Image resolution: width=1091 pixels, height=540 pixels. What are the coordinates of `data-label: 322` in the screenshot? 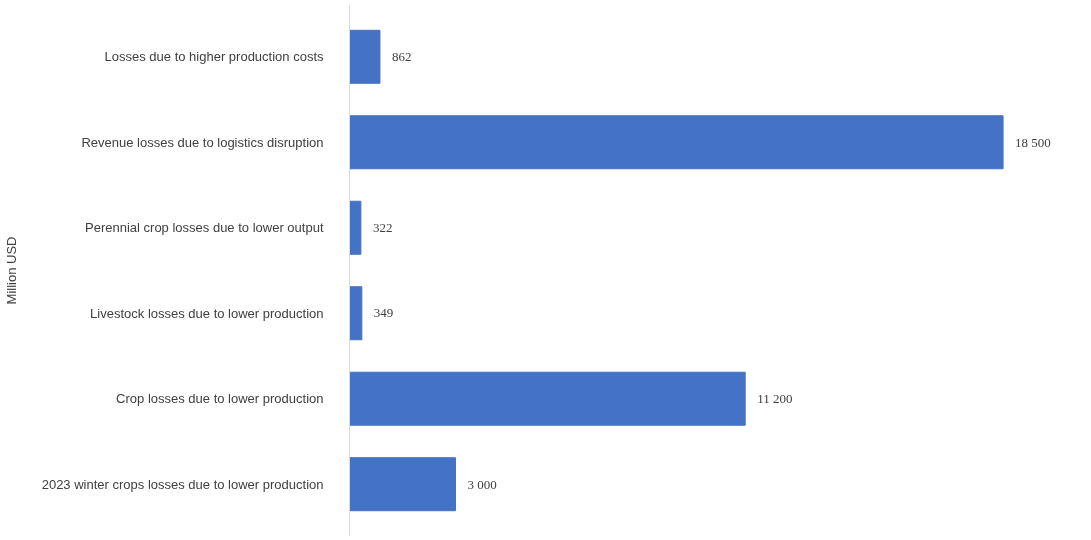 It's located at (382, 227).